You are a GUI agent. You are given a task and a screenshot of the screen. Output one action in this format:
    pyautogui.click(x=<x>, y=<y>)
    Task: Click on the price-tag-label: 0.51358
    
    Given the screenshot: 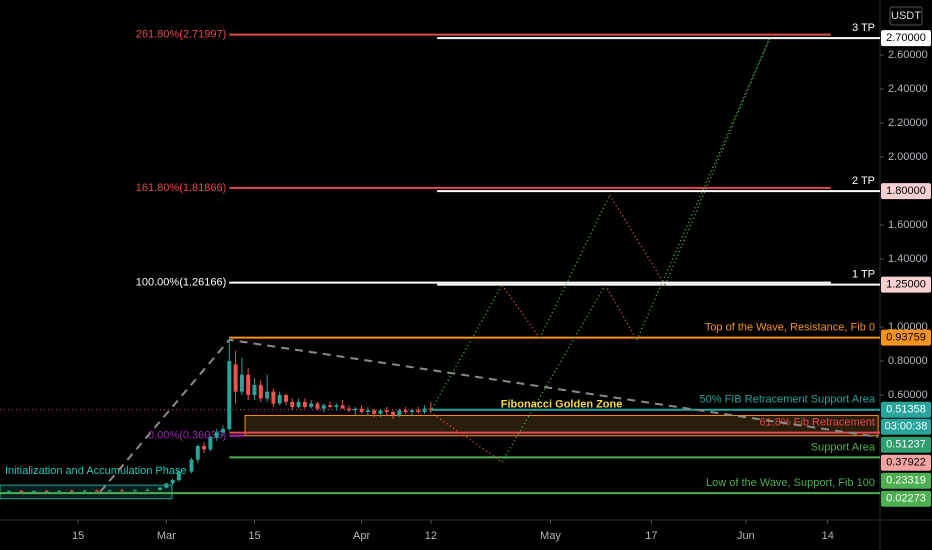 What is the action you would take?
    pyautogui.click(x=906, y=410)
    